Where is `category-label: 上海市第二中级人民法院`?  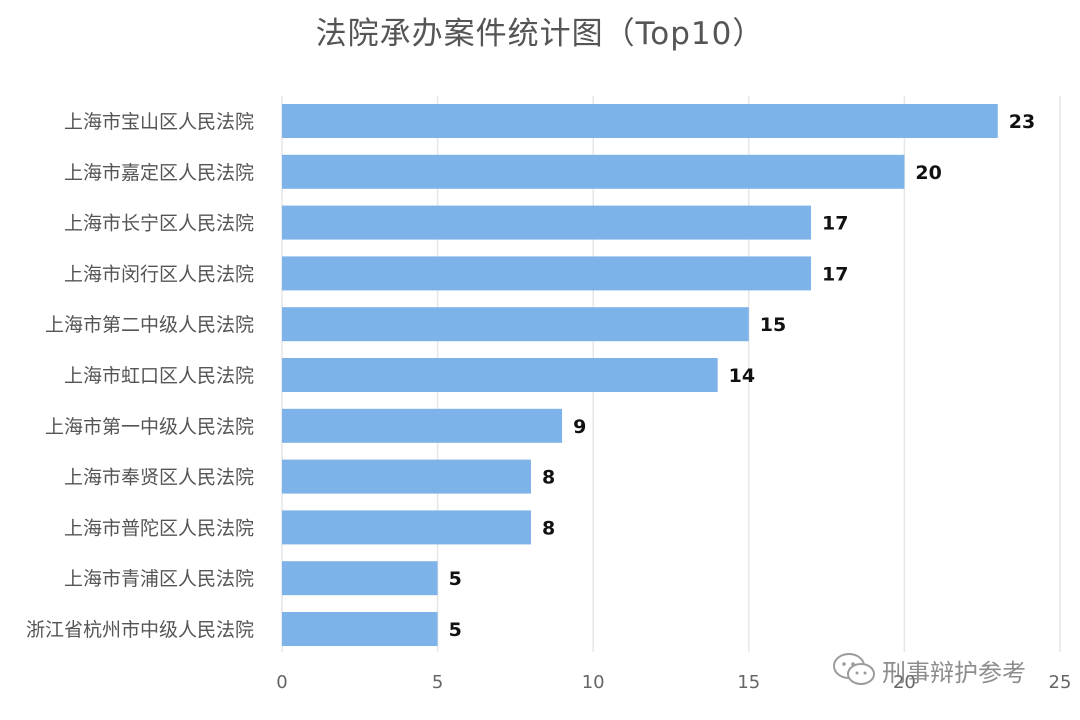 category-label: 上海市第二中级人民法院 is located at coordinates (149, 325).